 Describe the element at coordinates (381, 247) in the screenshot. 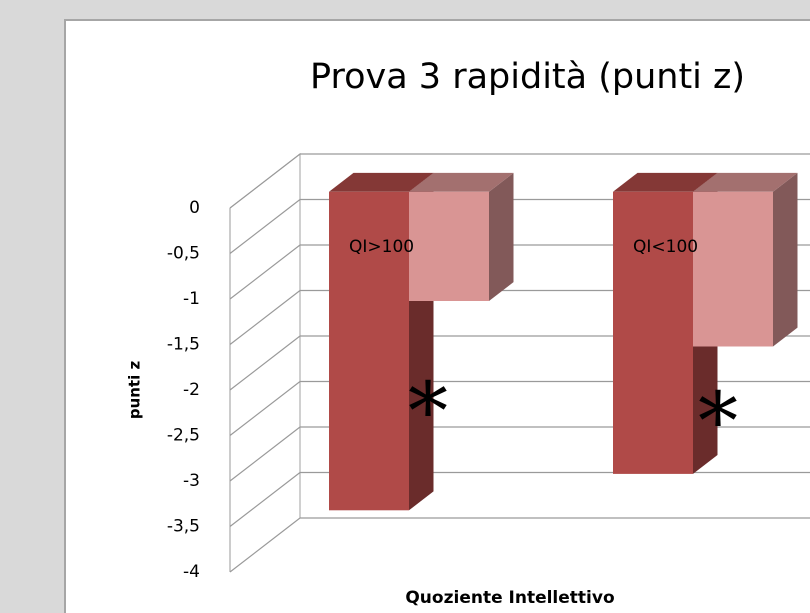

I see `category-label: QI>100` at that location.